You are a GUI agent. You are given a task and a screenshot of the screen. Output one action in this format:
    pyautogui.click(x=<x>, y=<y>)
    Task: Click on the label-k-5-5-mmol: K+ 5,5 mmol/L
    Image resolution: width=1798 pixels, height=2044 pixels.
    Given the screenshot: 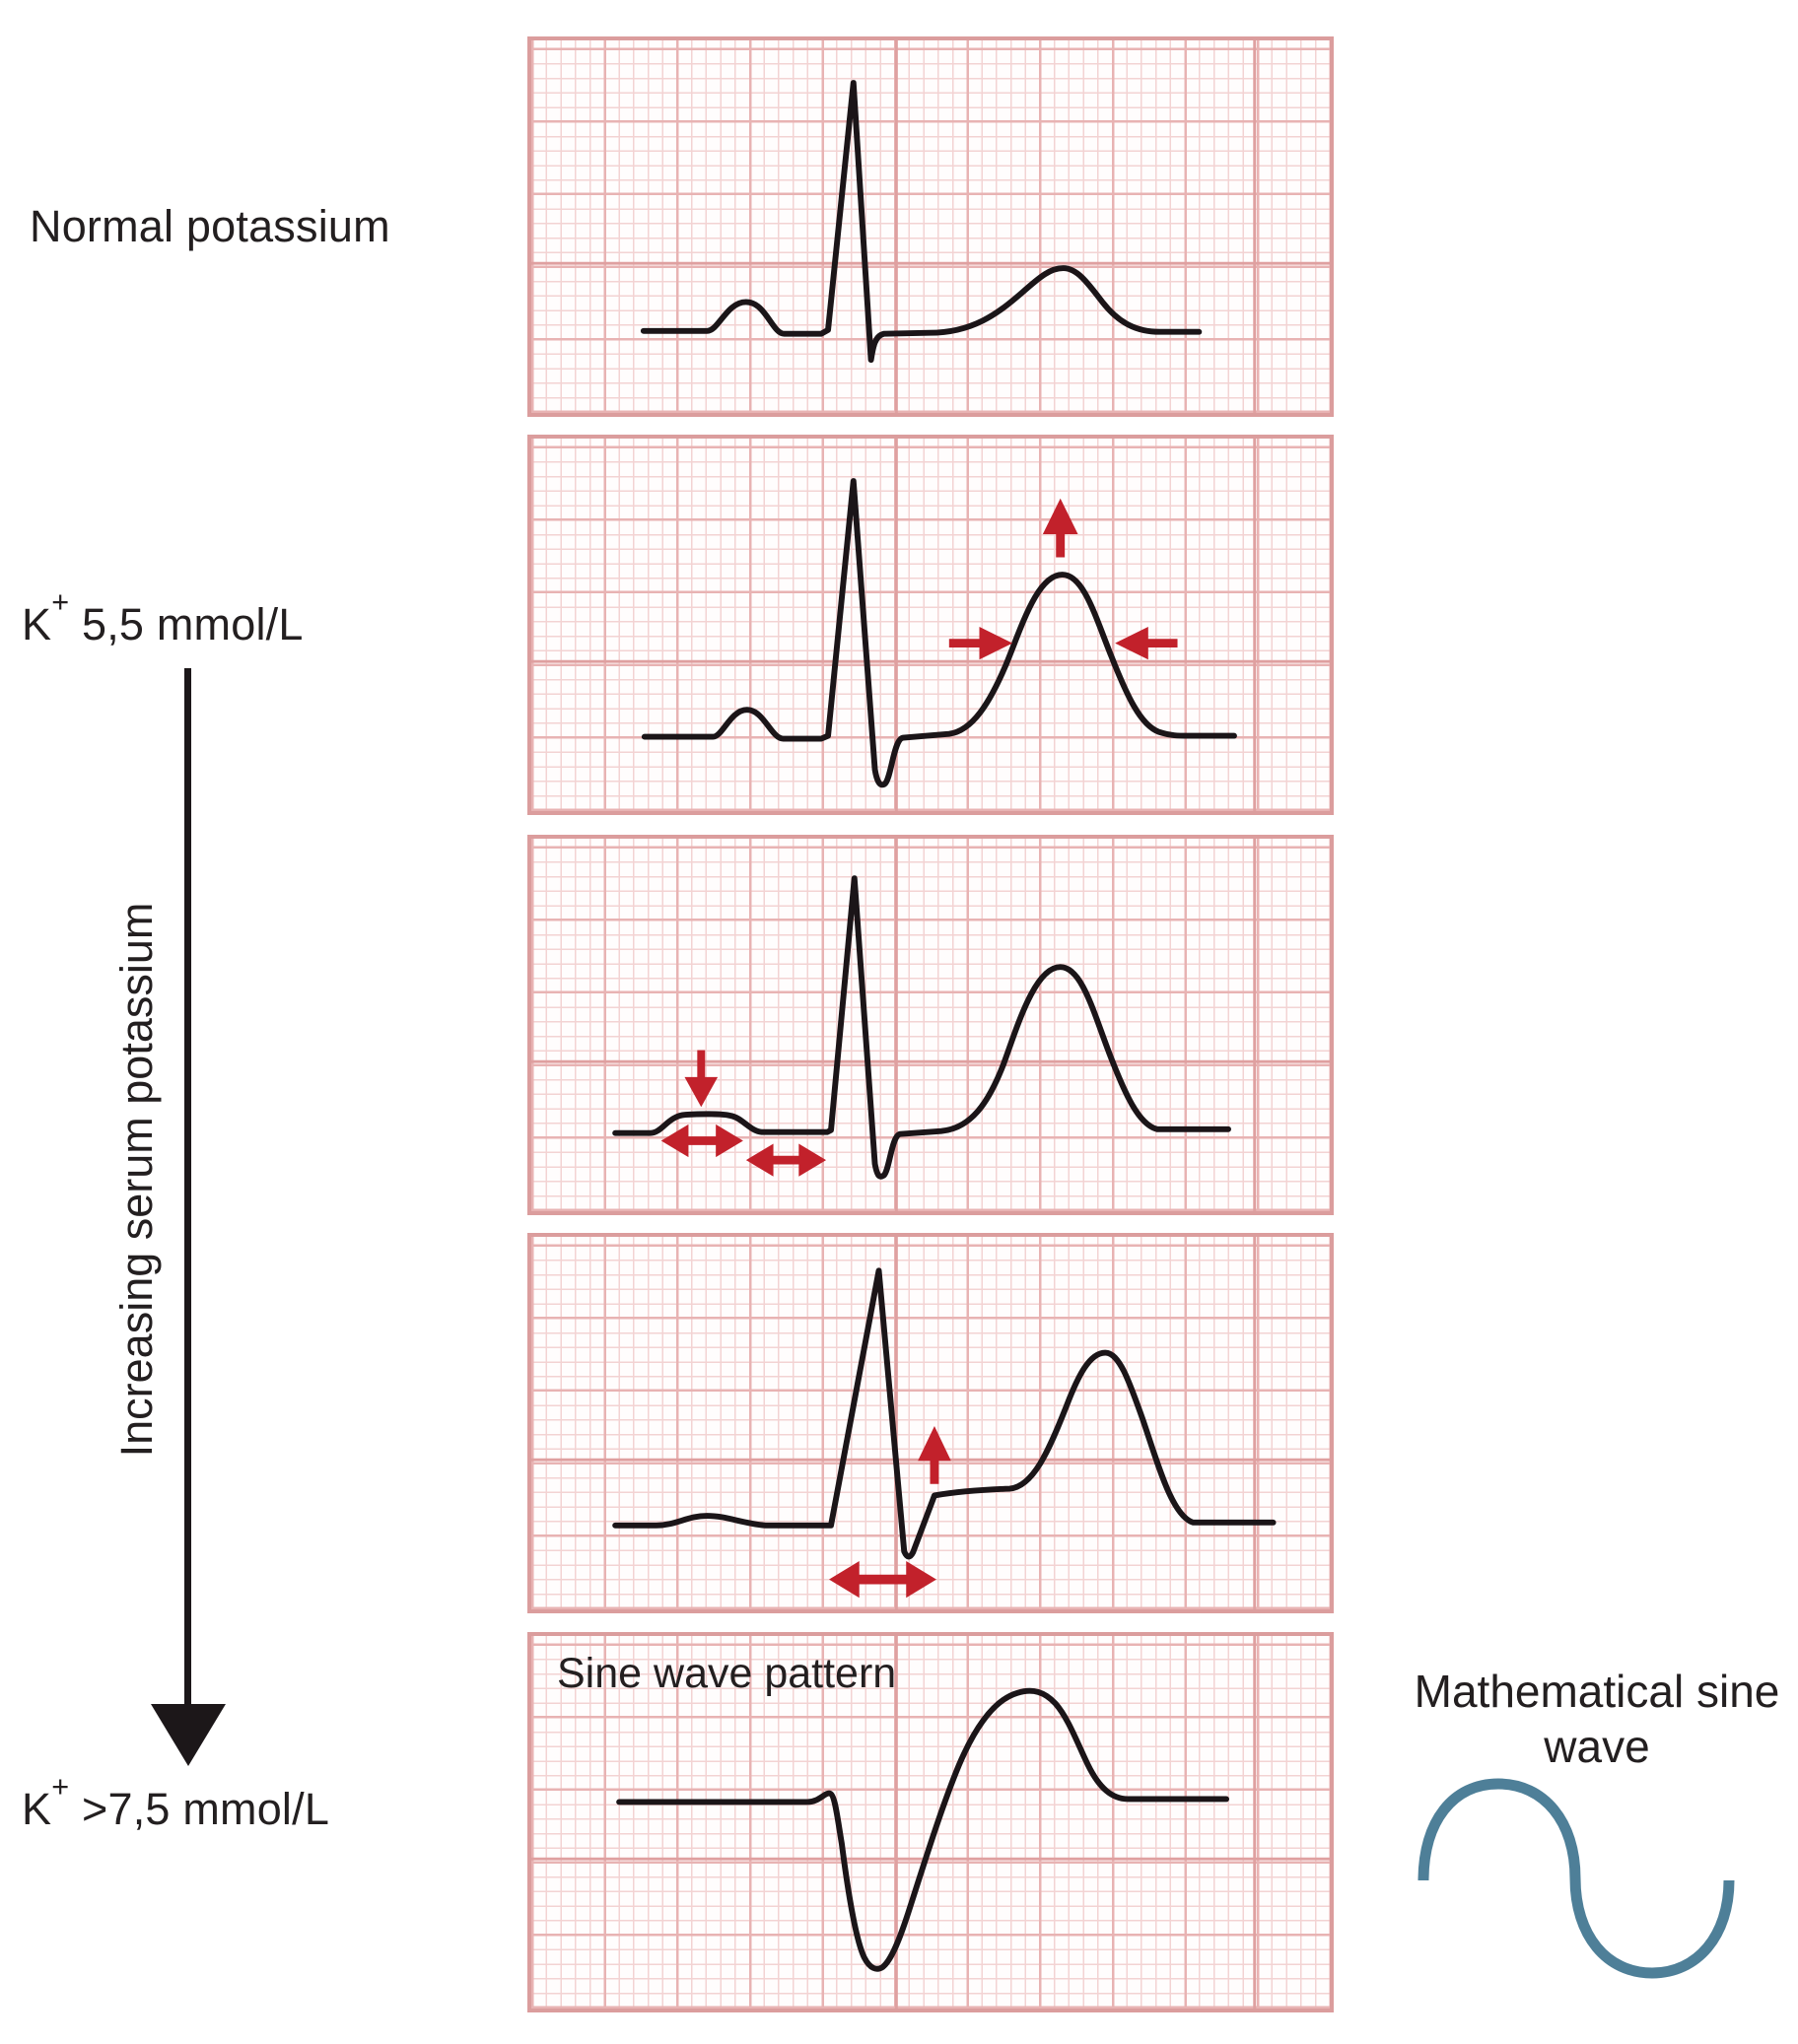 What is the action you would take?
    pyautogui.click(x=163, y=617)
    